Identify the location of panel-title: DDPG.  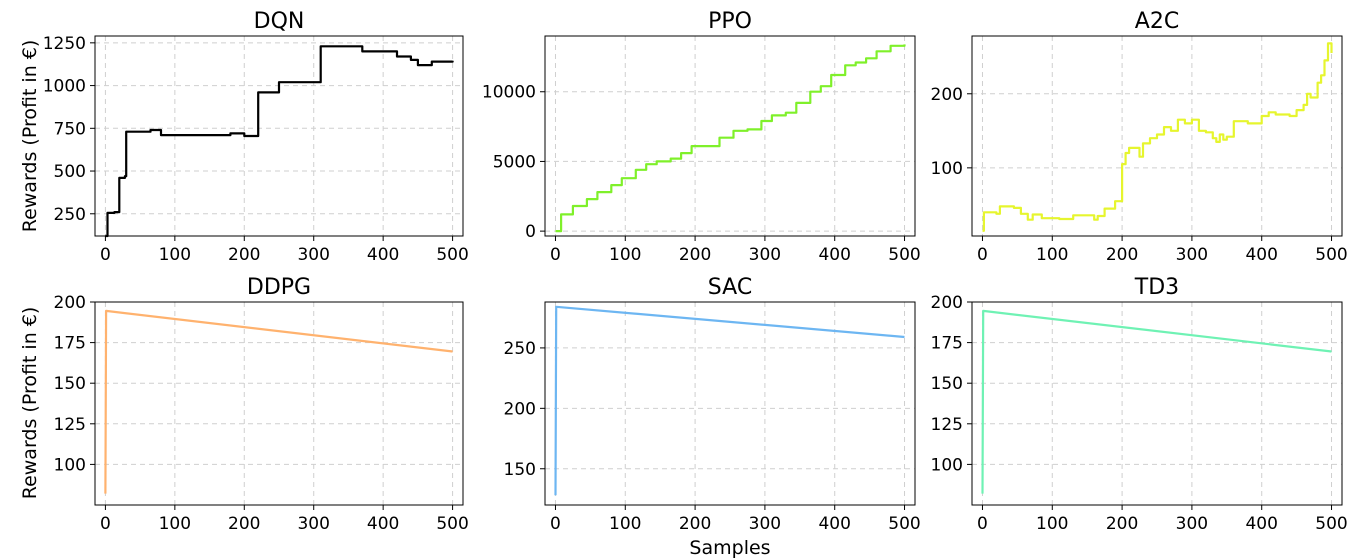
(279, 287).